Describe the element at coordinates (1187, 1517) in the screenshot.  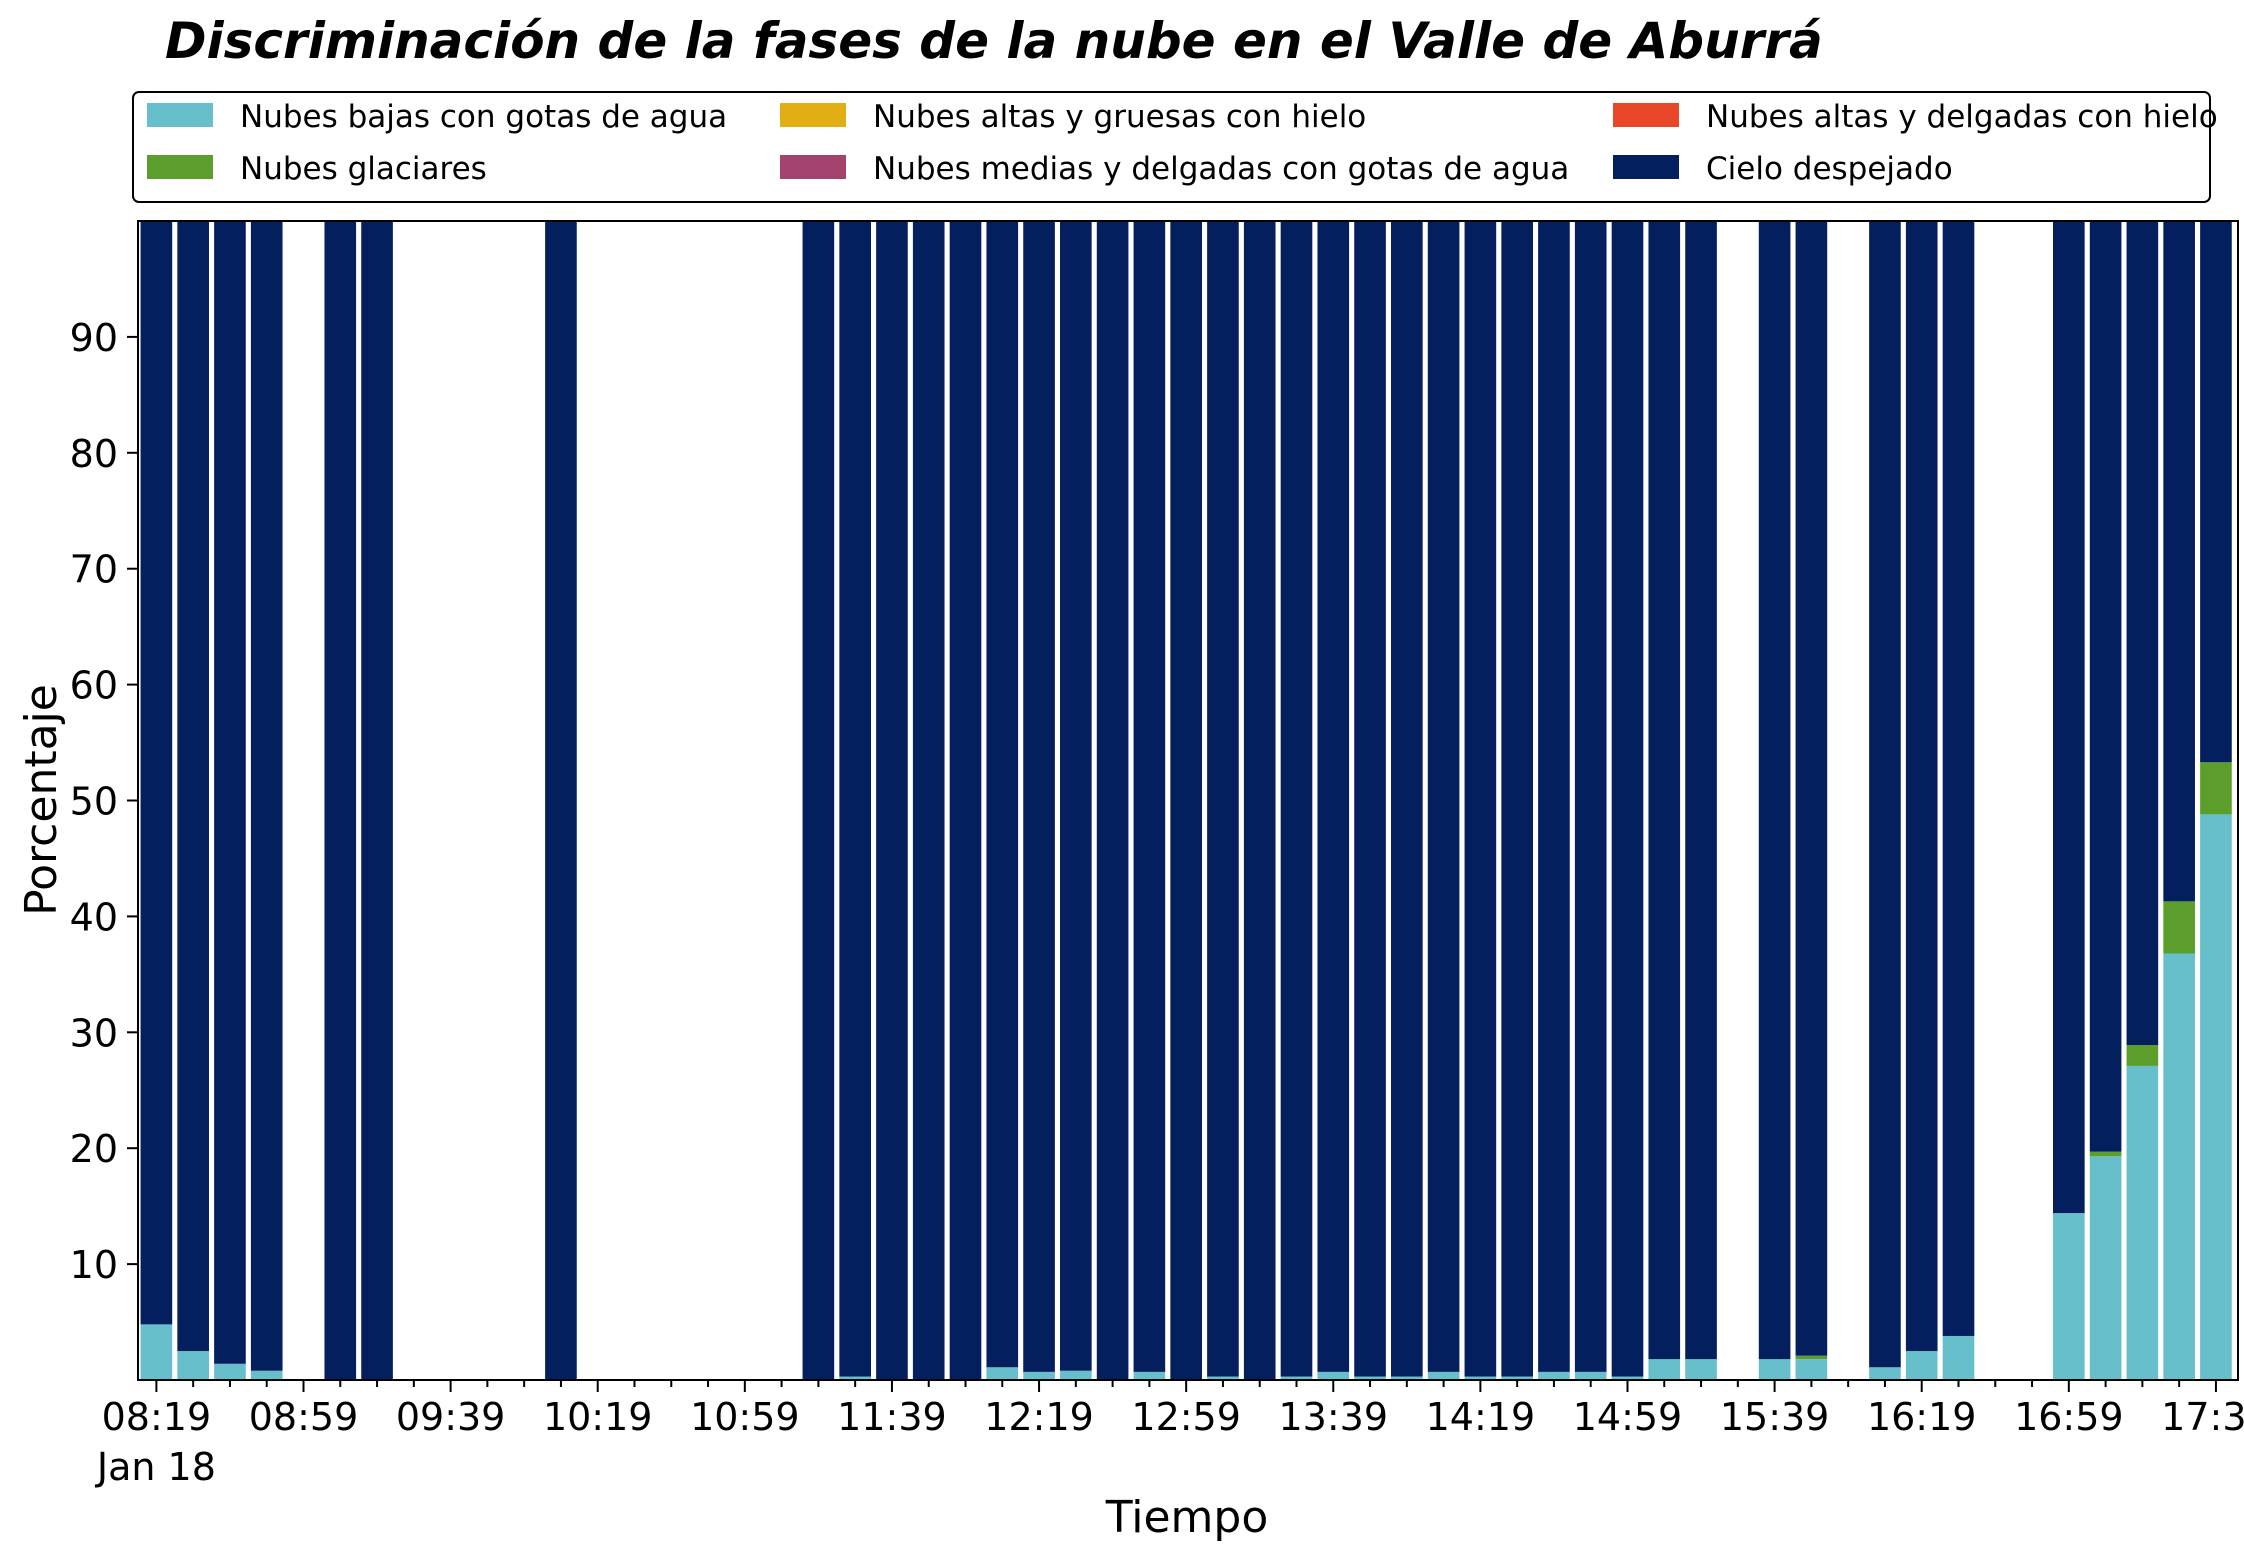
I see `x-axis-label: Tiempo` at that location.